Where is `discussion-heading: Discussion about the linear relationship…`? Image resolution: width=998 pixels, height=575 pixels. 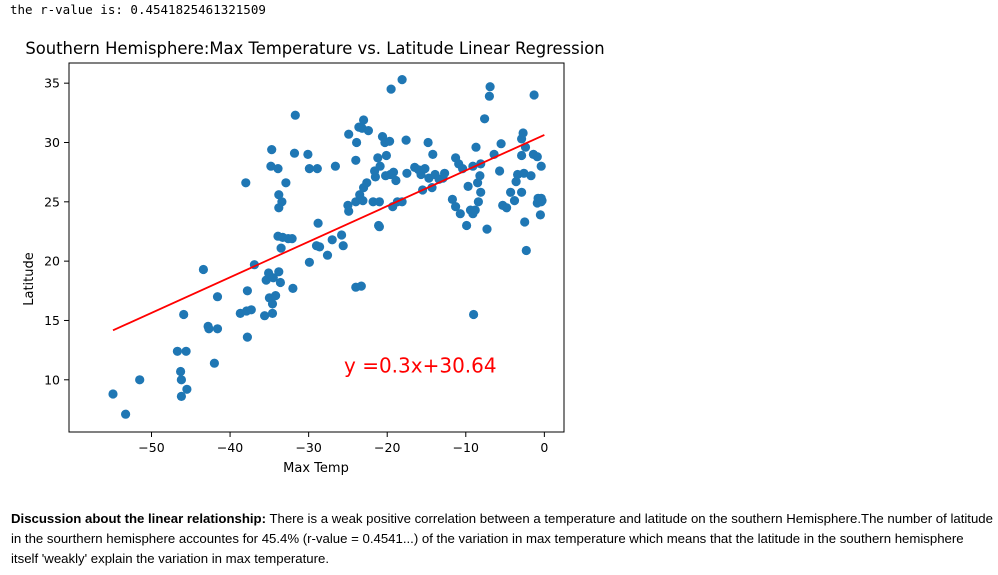
discussion-heading: Discussion about the linear relationship… is located at coordinates (138, 518).